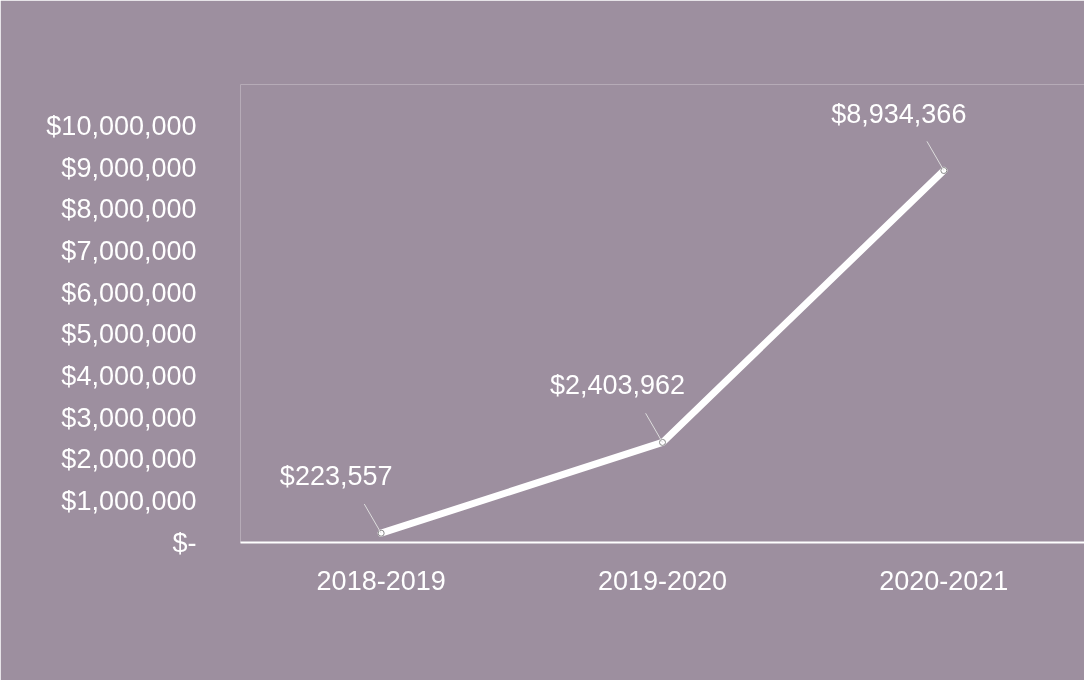 Image resolution: width=1084 pixels, height=680 pixels. I want to click on y-tick-label: $10,000,000, so click(121, 126).